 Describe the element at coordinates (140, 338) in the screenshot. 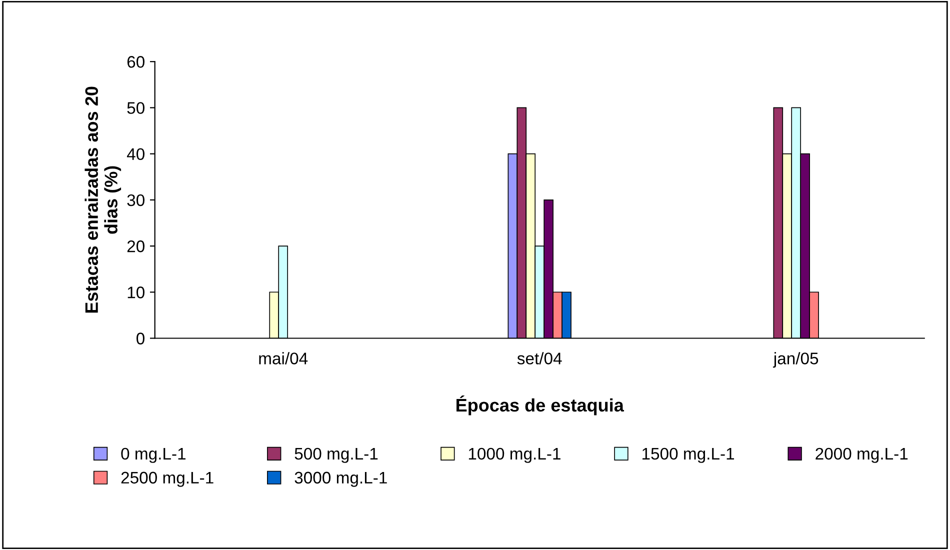

I see `y-tick-label: 0` at that location.